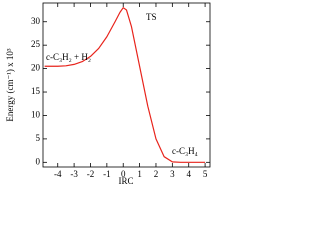 This screenshot has height=240, width=320. Describe the element at coordinates (58, 174) in the screenshot. I see `x-tick-label: -4` at that location.